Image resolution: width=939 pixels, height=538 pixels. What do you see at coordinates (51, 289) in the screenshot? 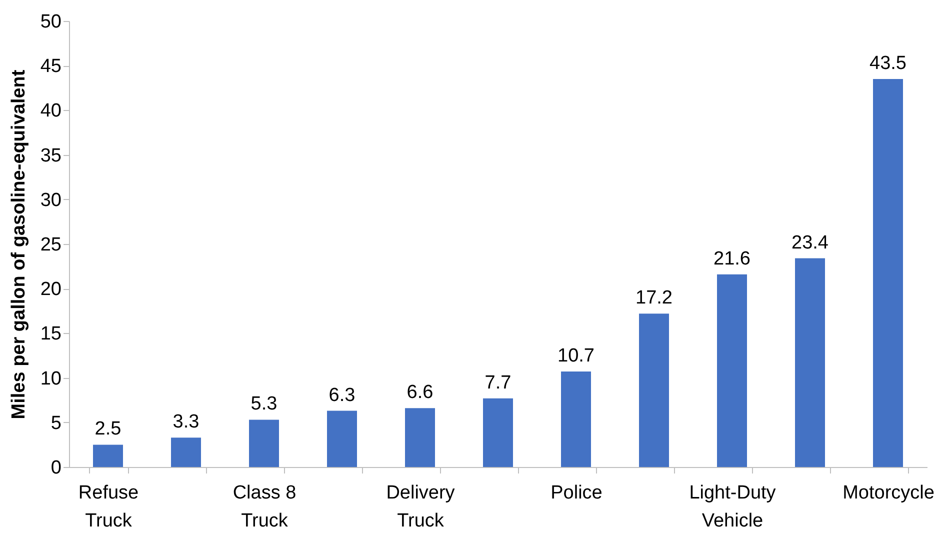
I see `y-tick-label: 20` at bounding box center [51, 289].